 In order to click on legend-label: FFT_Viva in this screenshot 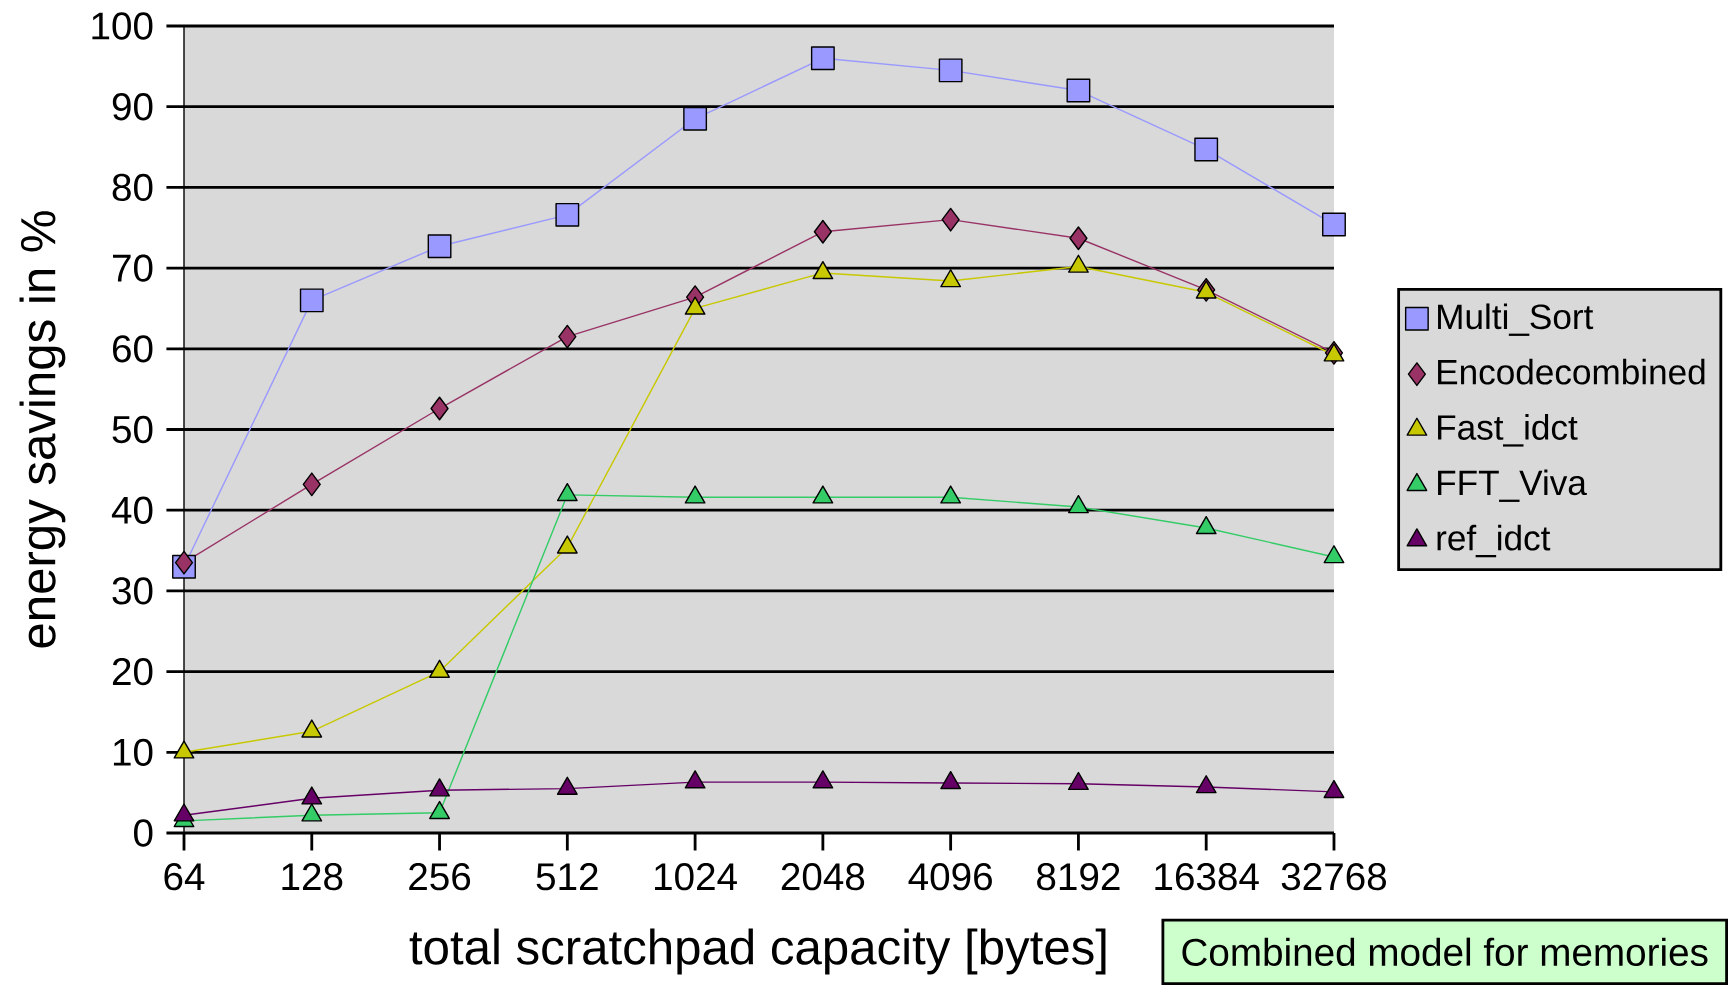, I will do `click(1512, 485)`.